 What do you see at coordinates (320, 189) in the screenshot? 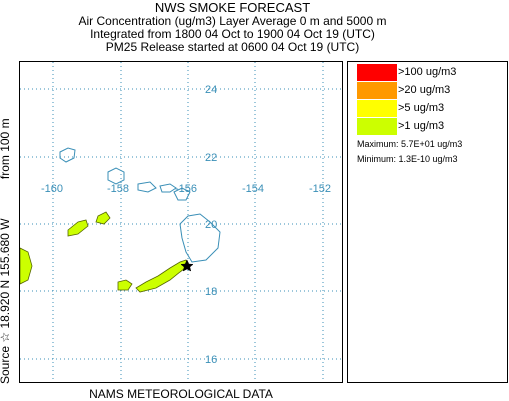
I see `lon-label: -152` at bounding box center [320, 189].